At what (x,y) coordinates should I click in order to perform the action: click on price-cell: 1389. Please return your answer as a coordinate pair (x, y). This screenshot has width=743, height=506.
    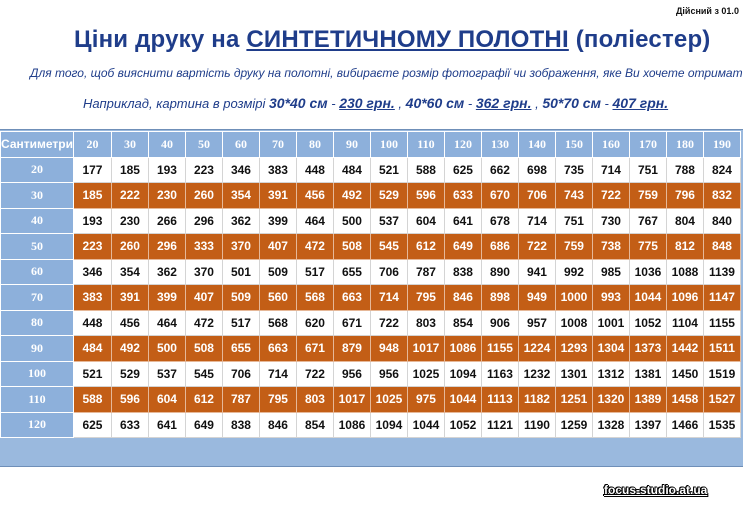
    Looking at the image, I should click on (647, 399).